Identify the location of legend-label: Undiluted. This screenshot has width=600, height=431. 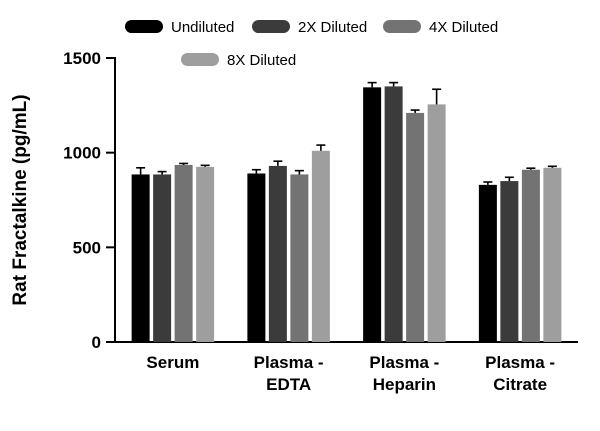
(202, 27).